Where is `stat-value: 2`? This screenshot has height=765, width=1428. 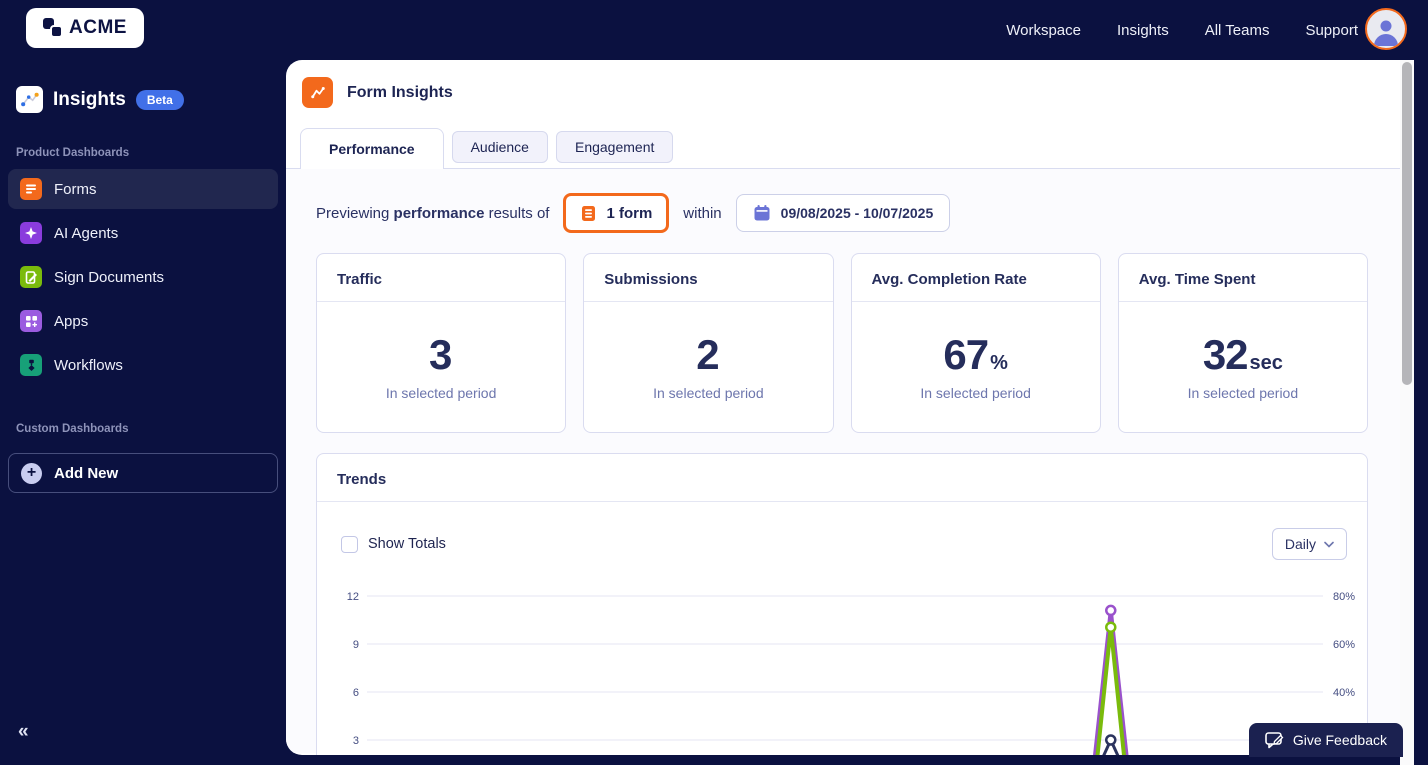
stat-value: 2 is located at coordinates (707, 354).